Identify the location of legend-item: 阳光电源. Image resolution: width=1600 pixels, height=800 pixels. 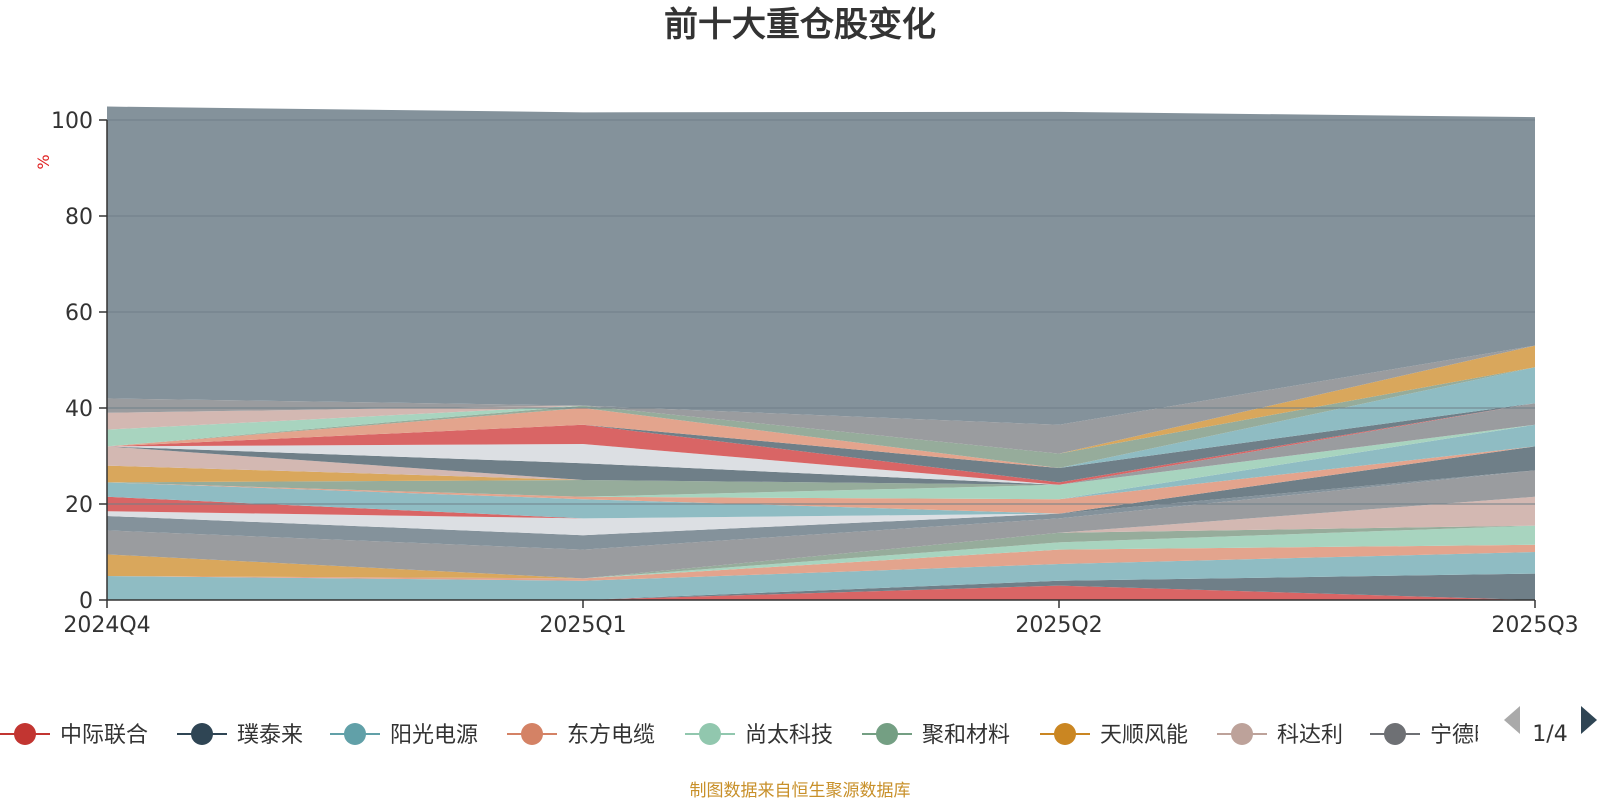
(404, 735).